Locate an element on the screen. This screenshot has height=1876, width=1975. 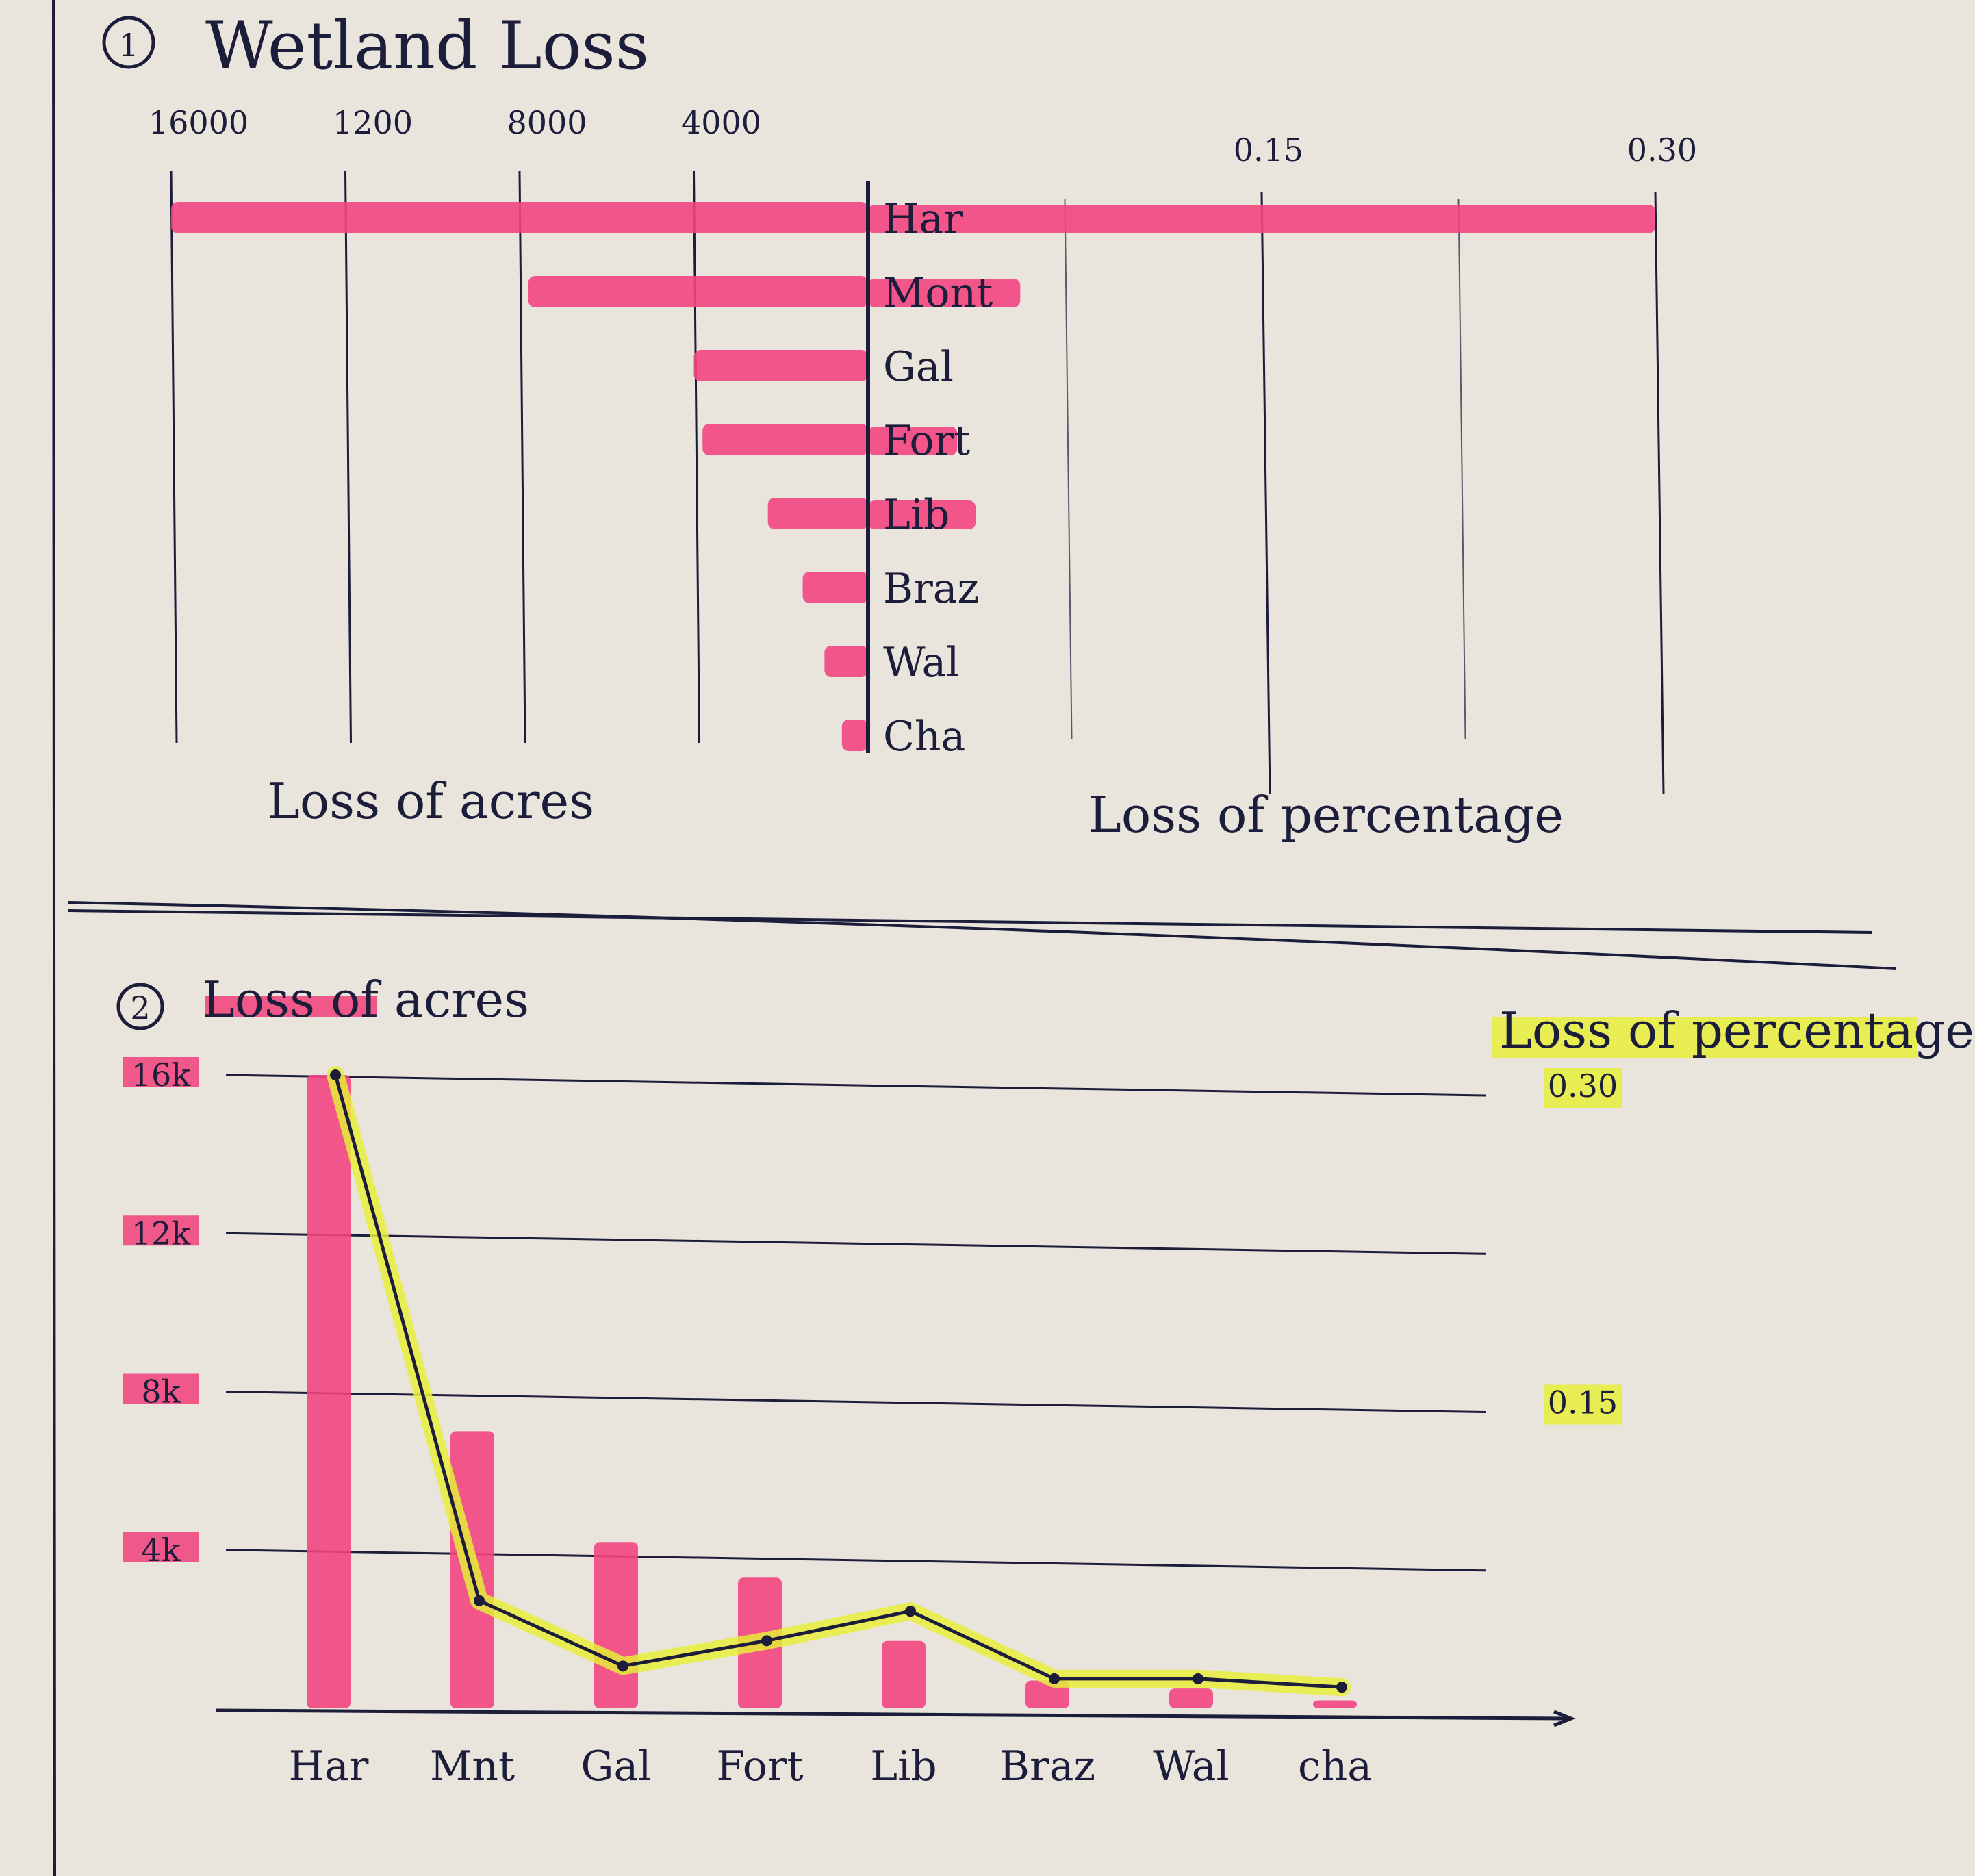
chart-1-left-tick-label: 8000 is located at coordinates (547, 122).